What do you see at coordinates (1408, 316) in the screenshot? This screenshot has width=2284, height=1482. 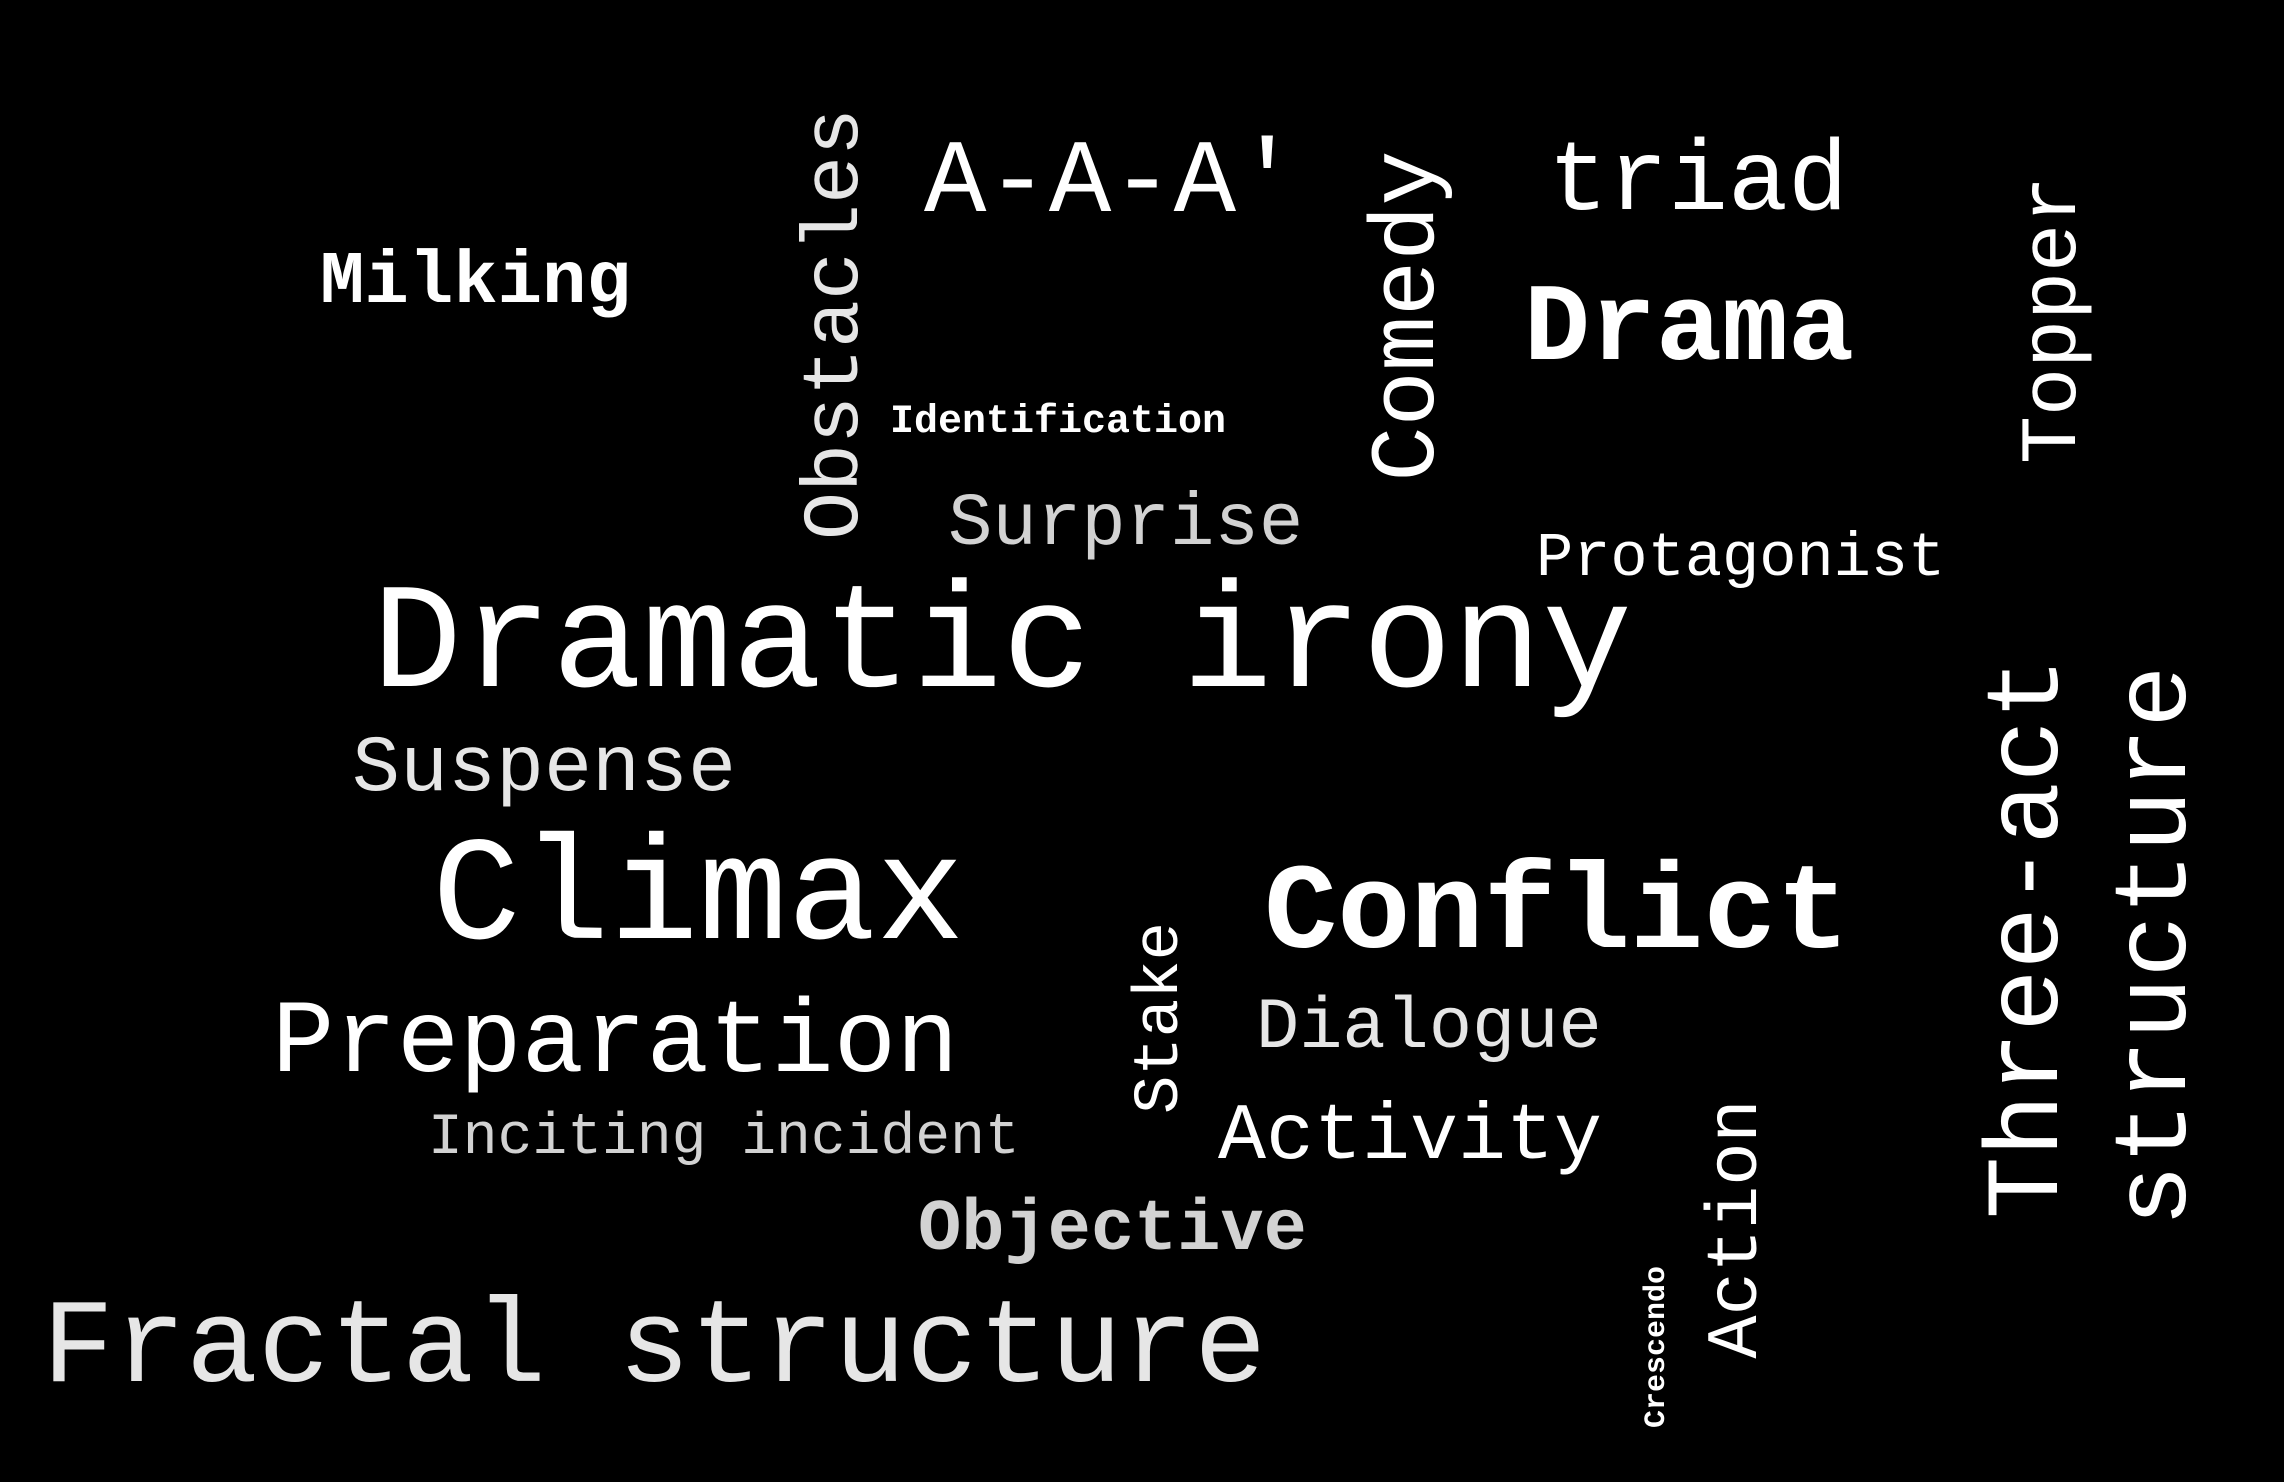 I see `word-comedy: Comedy` at bounding box center [1408, 316].